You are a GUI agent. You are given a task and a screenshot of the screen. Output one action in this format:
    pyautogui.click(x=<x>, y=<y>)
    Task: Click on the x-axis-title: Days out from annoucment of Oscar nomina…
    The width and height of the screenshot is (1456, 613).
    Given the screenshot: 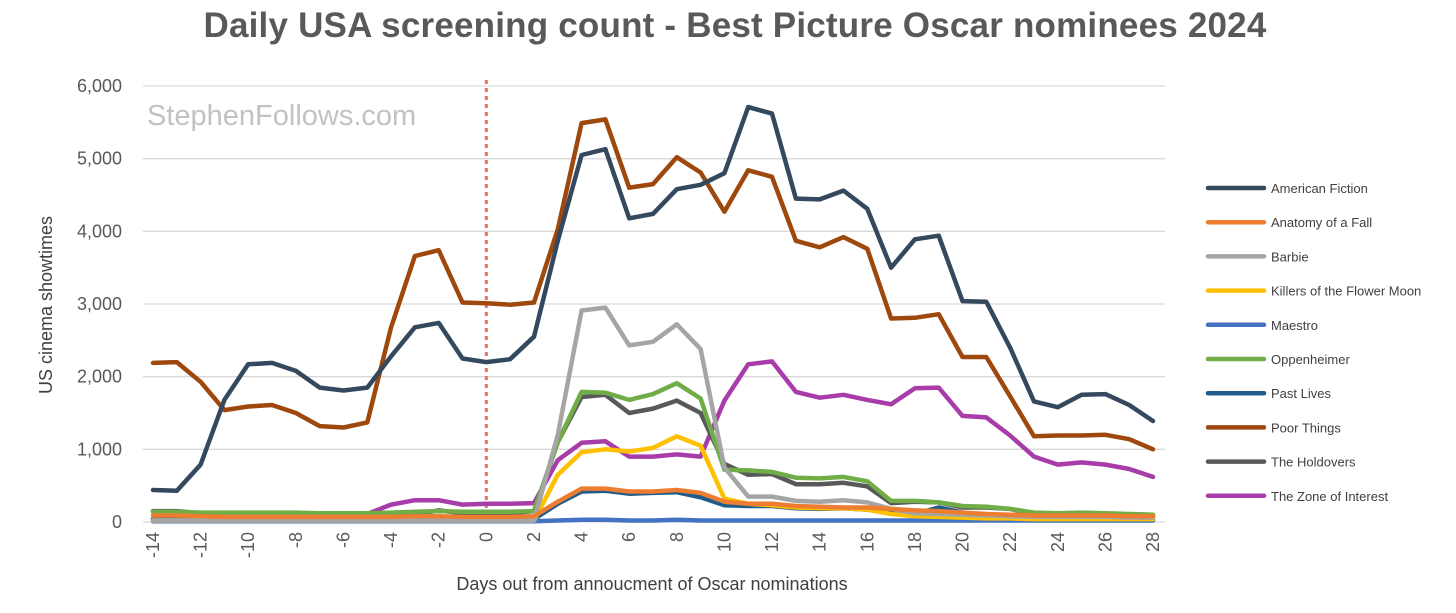 What is the action you would take?
    pyautogui.click(x=651, y=584)
    